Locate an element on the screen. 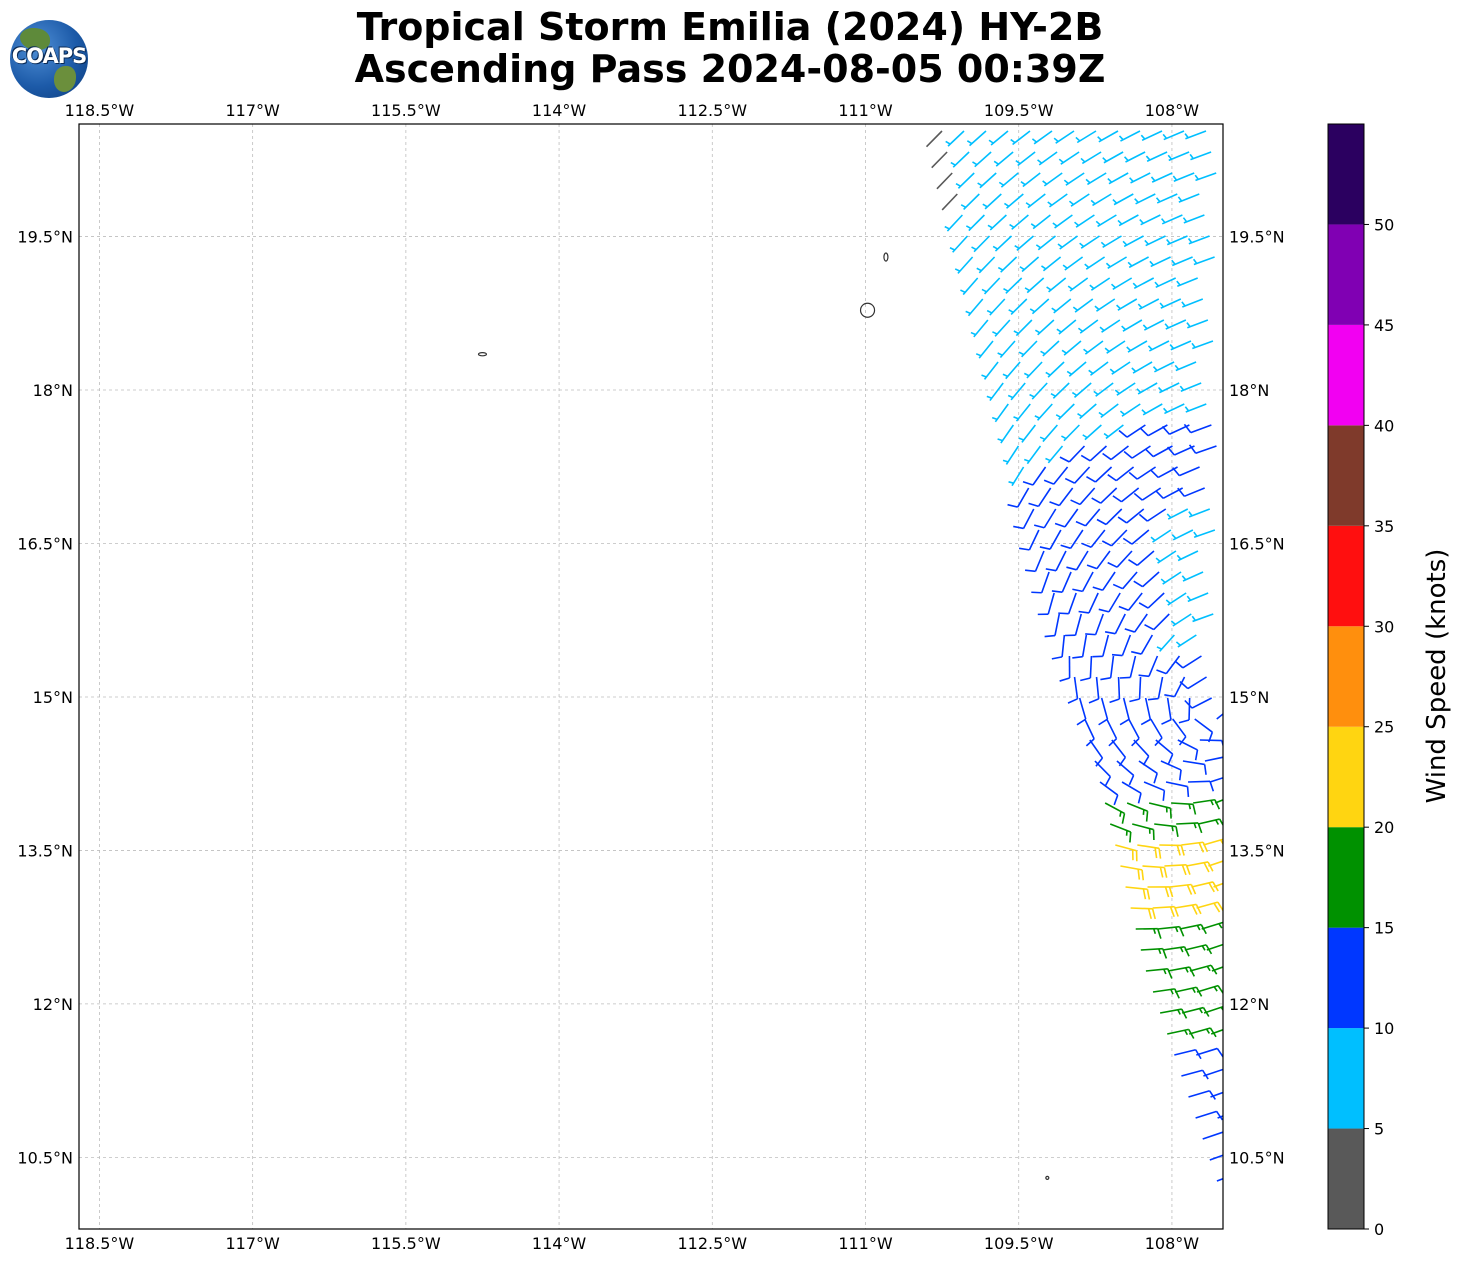  lon-tick-label-top: 109.5°W is located at coordinates (1019, 110).